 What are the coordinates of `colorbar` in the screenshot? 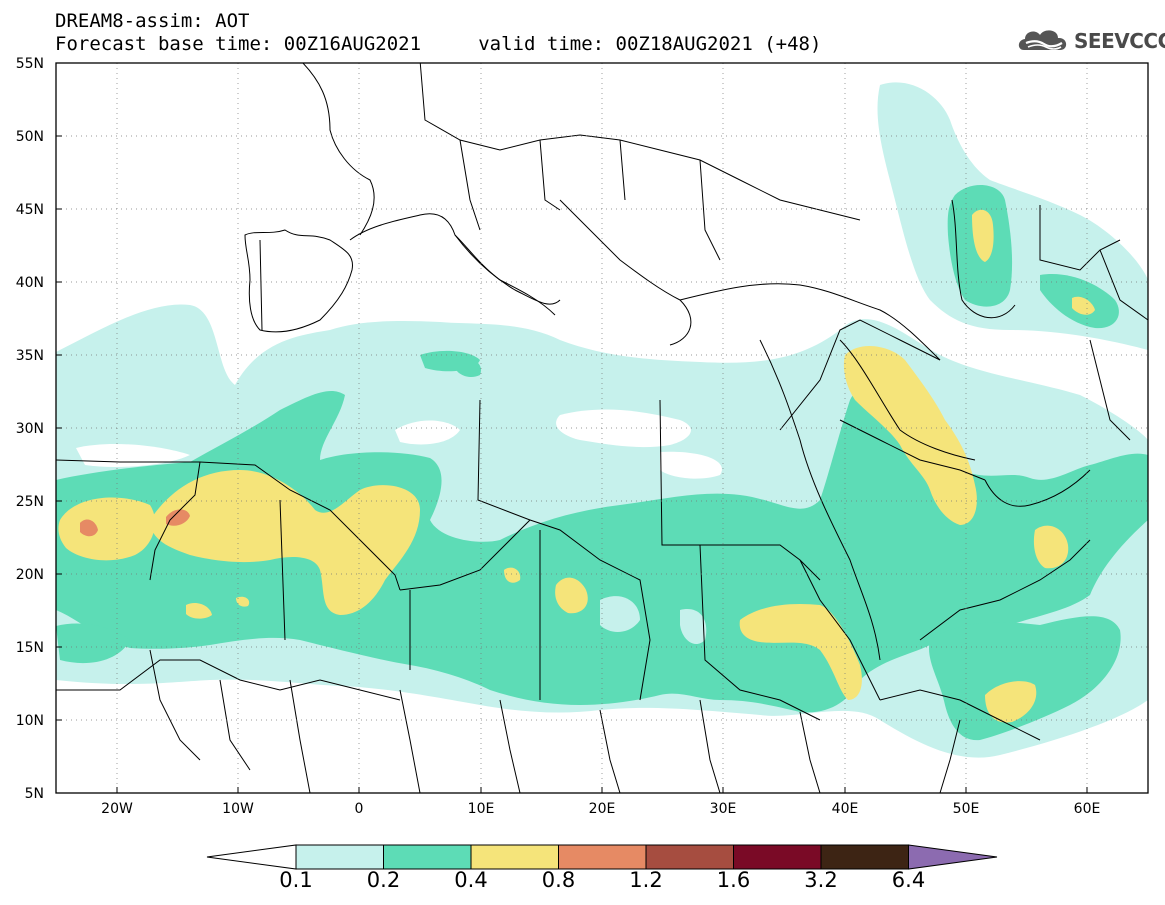 It's located at (602, 857).